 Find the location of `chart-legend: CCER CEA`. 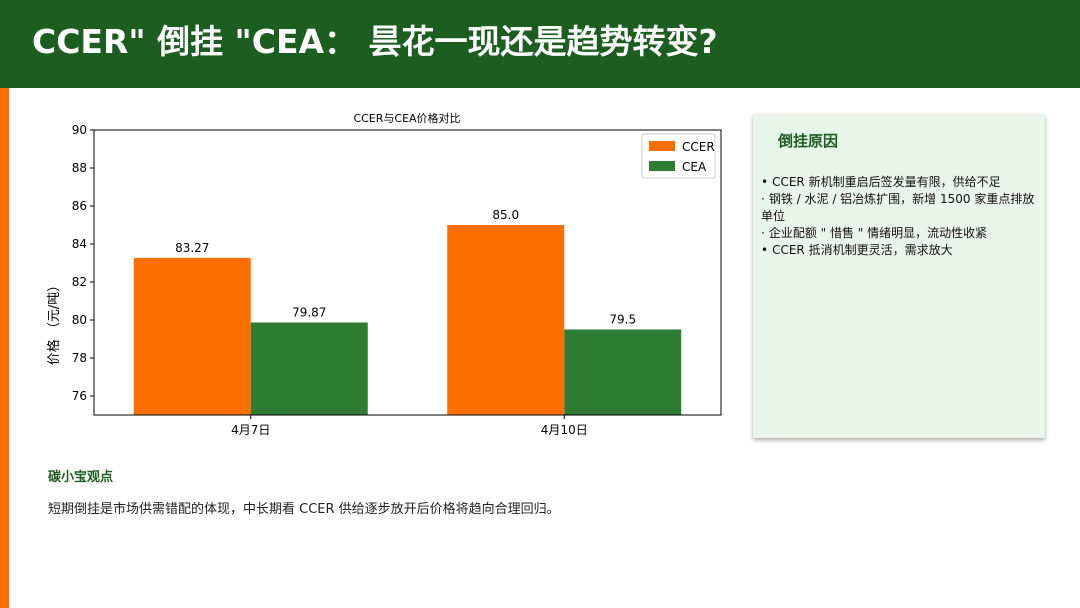

chart-legend: CCER CEA is located at coordinates (678, 156).